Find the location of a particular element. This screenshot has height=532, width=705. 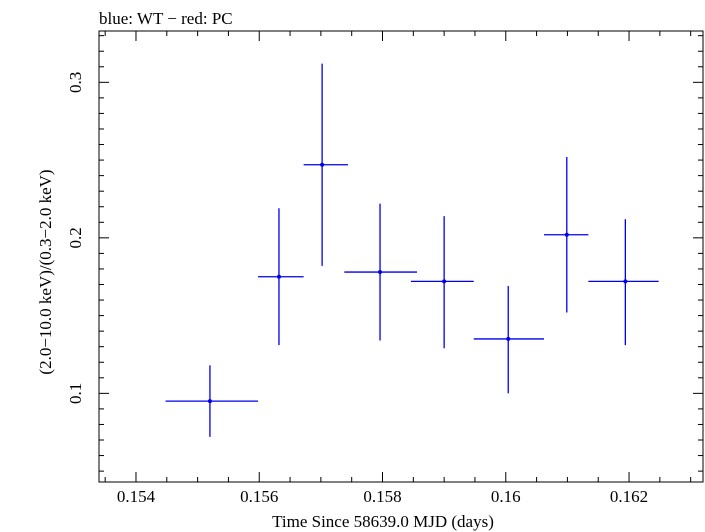

y-tick-label: 0.2 is located at coordinates (75, 237).